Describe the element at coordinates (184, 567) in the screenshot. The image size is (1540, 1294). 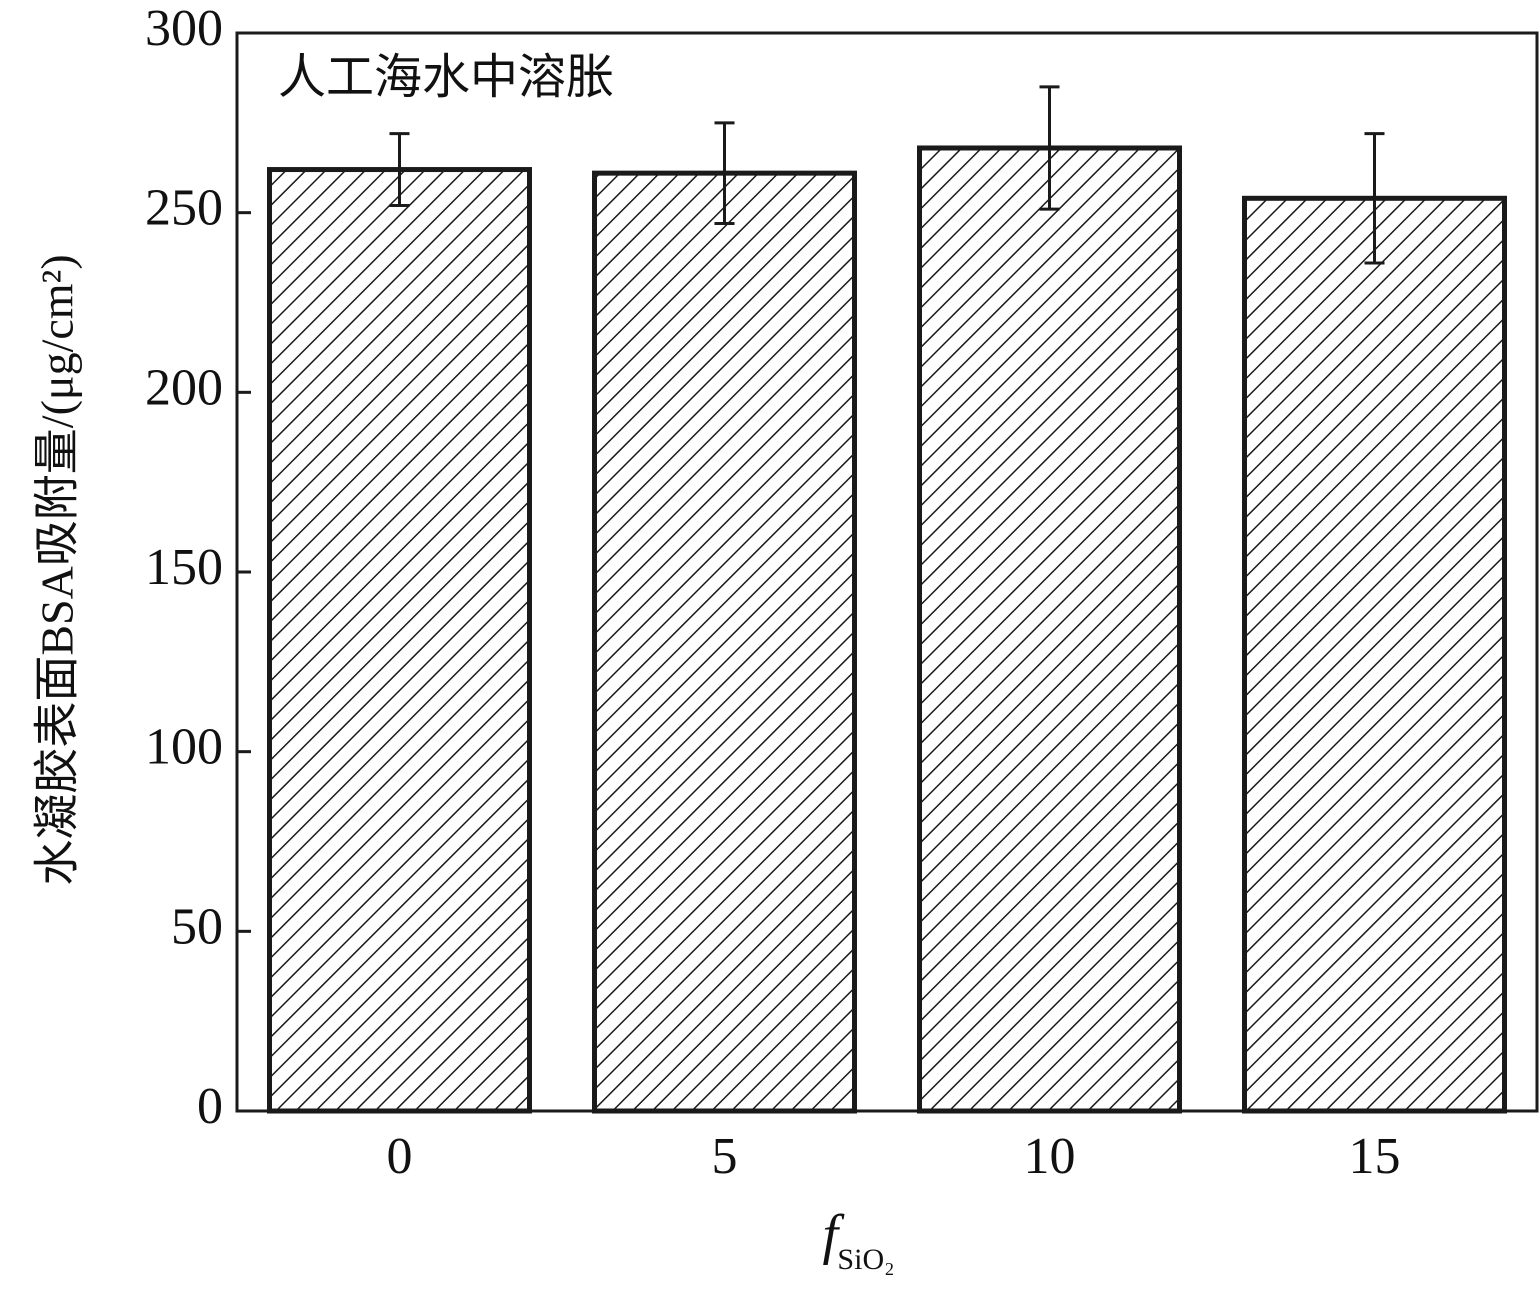
I see `y-tick-label: 150` at that location.